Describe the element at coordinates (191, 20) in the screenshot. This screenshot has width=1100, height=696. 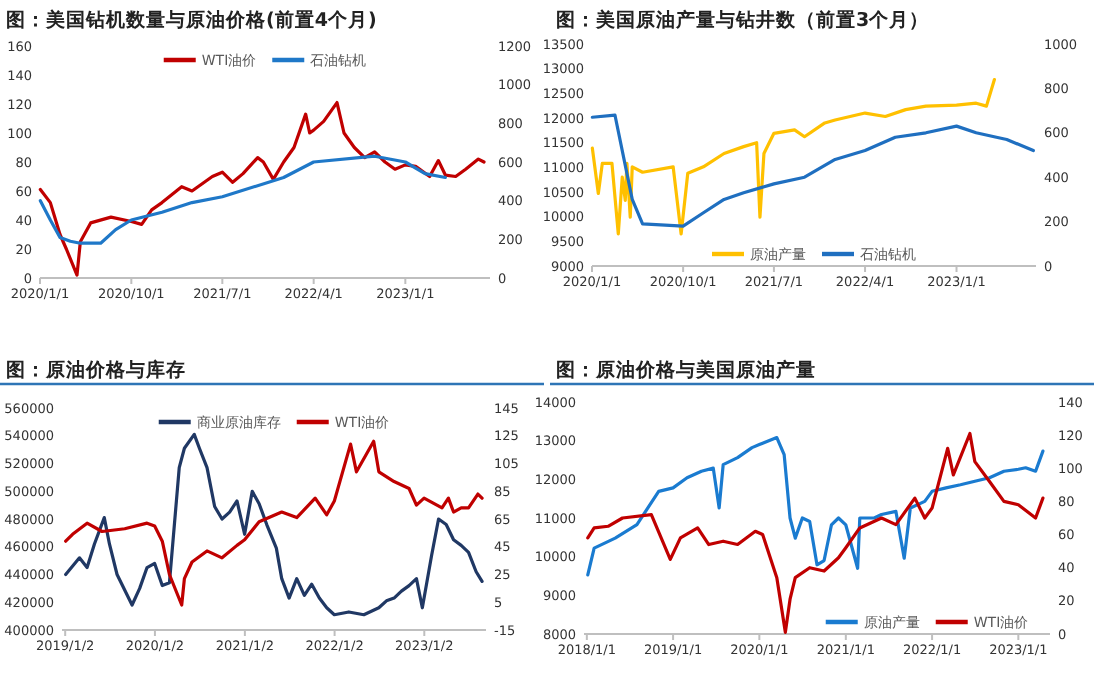
I see `chart-title: 图：美国钻机数量与原油价格(前置4个月)` at that location.